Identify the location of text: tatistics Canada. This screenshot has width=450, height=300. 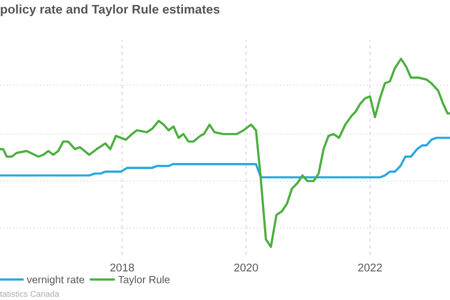
(30, 293).